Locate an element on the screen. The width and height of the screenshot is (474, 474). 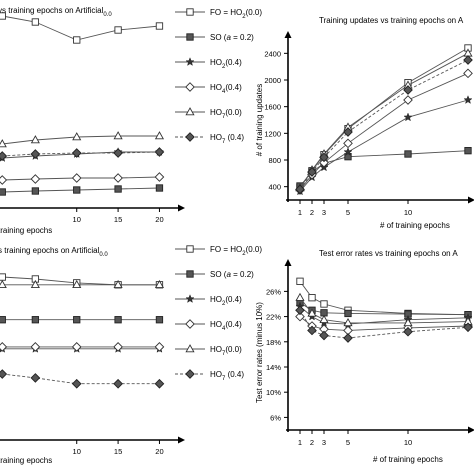
legend-label-subscript: 4 is located at coordinates (224, 329).